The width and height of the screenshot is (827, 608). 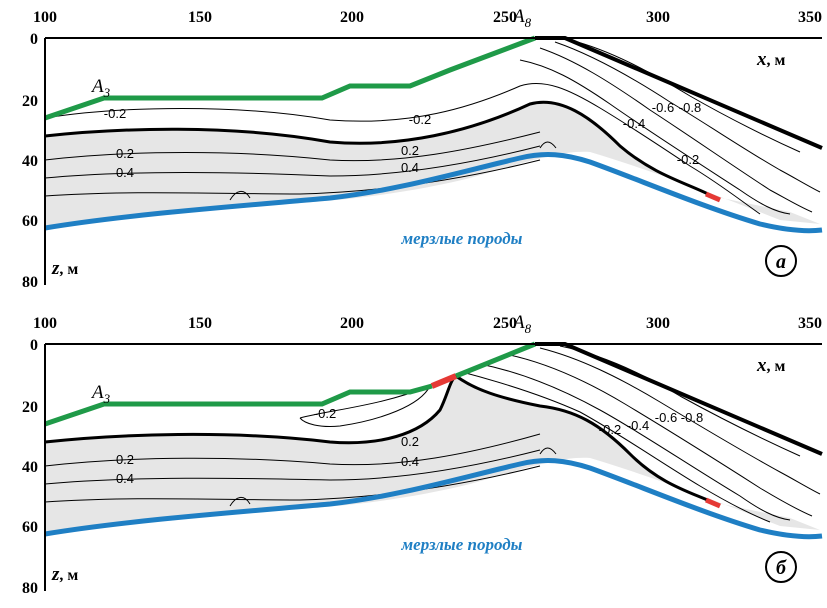 I want to click on negative-isotherm-pocket, so click(x=365, y=406).